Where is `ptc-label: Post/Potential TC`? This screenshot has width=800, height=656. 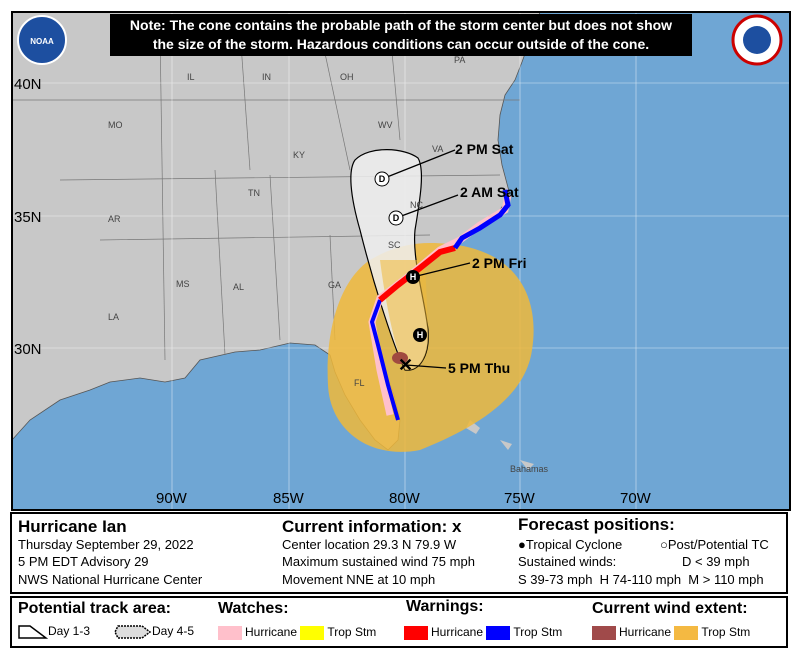
ptc-label: Post/Potential TC is located at coordinates (718, 544).